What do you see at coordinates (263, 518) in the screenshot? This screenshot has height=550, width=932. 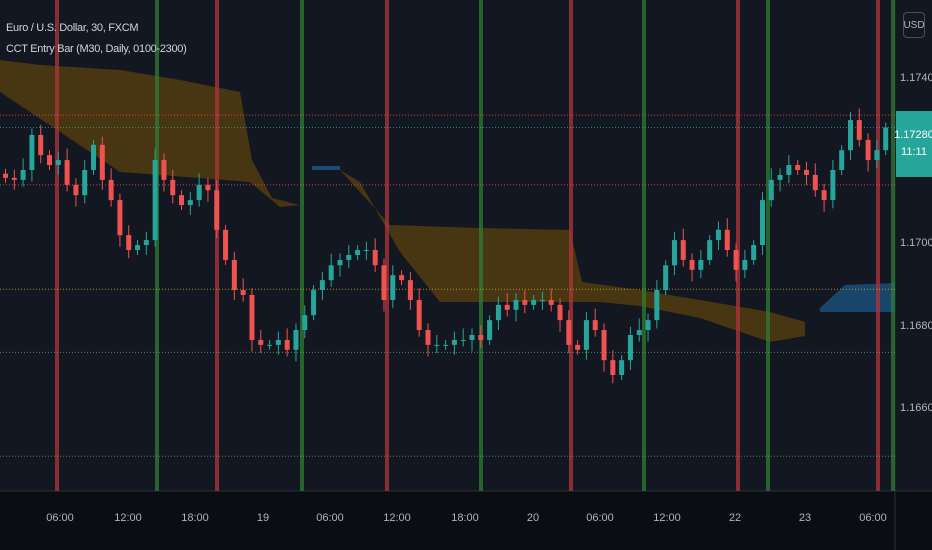 I see `time-tick: 19` at bounding box center [263, 518].